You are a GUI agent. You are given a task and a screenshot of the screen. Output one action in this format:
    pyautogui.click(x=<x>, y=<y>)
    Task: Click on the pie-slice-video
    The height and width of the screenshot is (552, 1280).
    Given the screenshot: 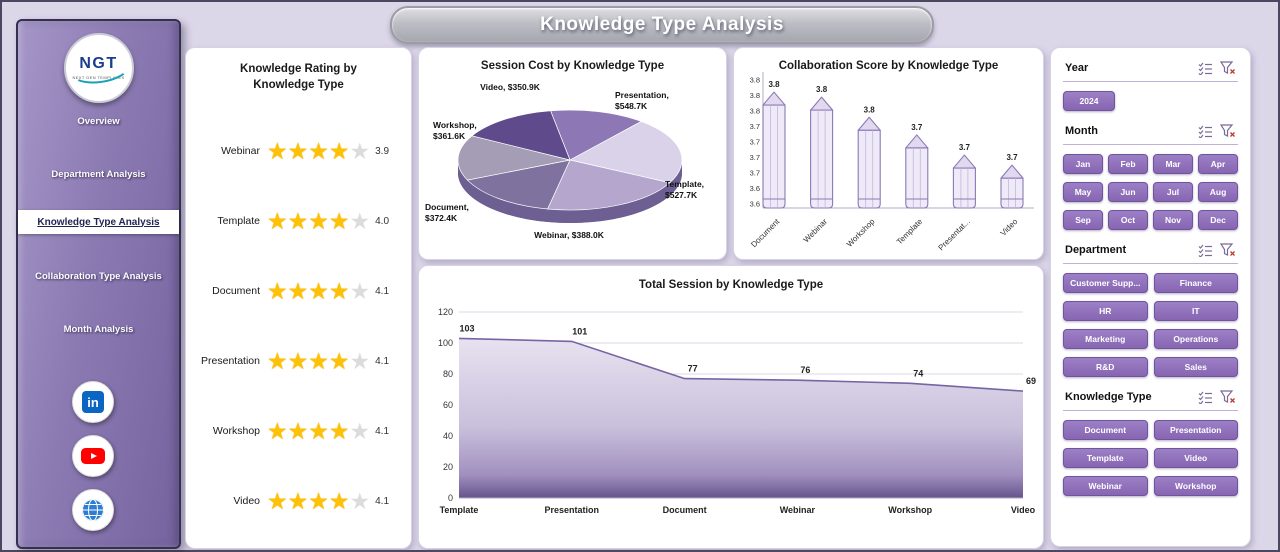 What is the action you would take?
    pyautogui.click(x=596, y=135)
    